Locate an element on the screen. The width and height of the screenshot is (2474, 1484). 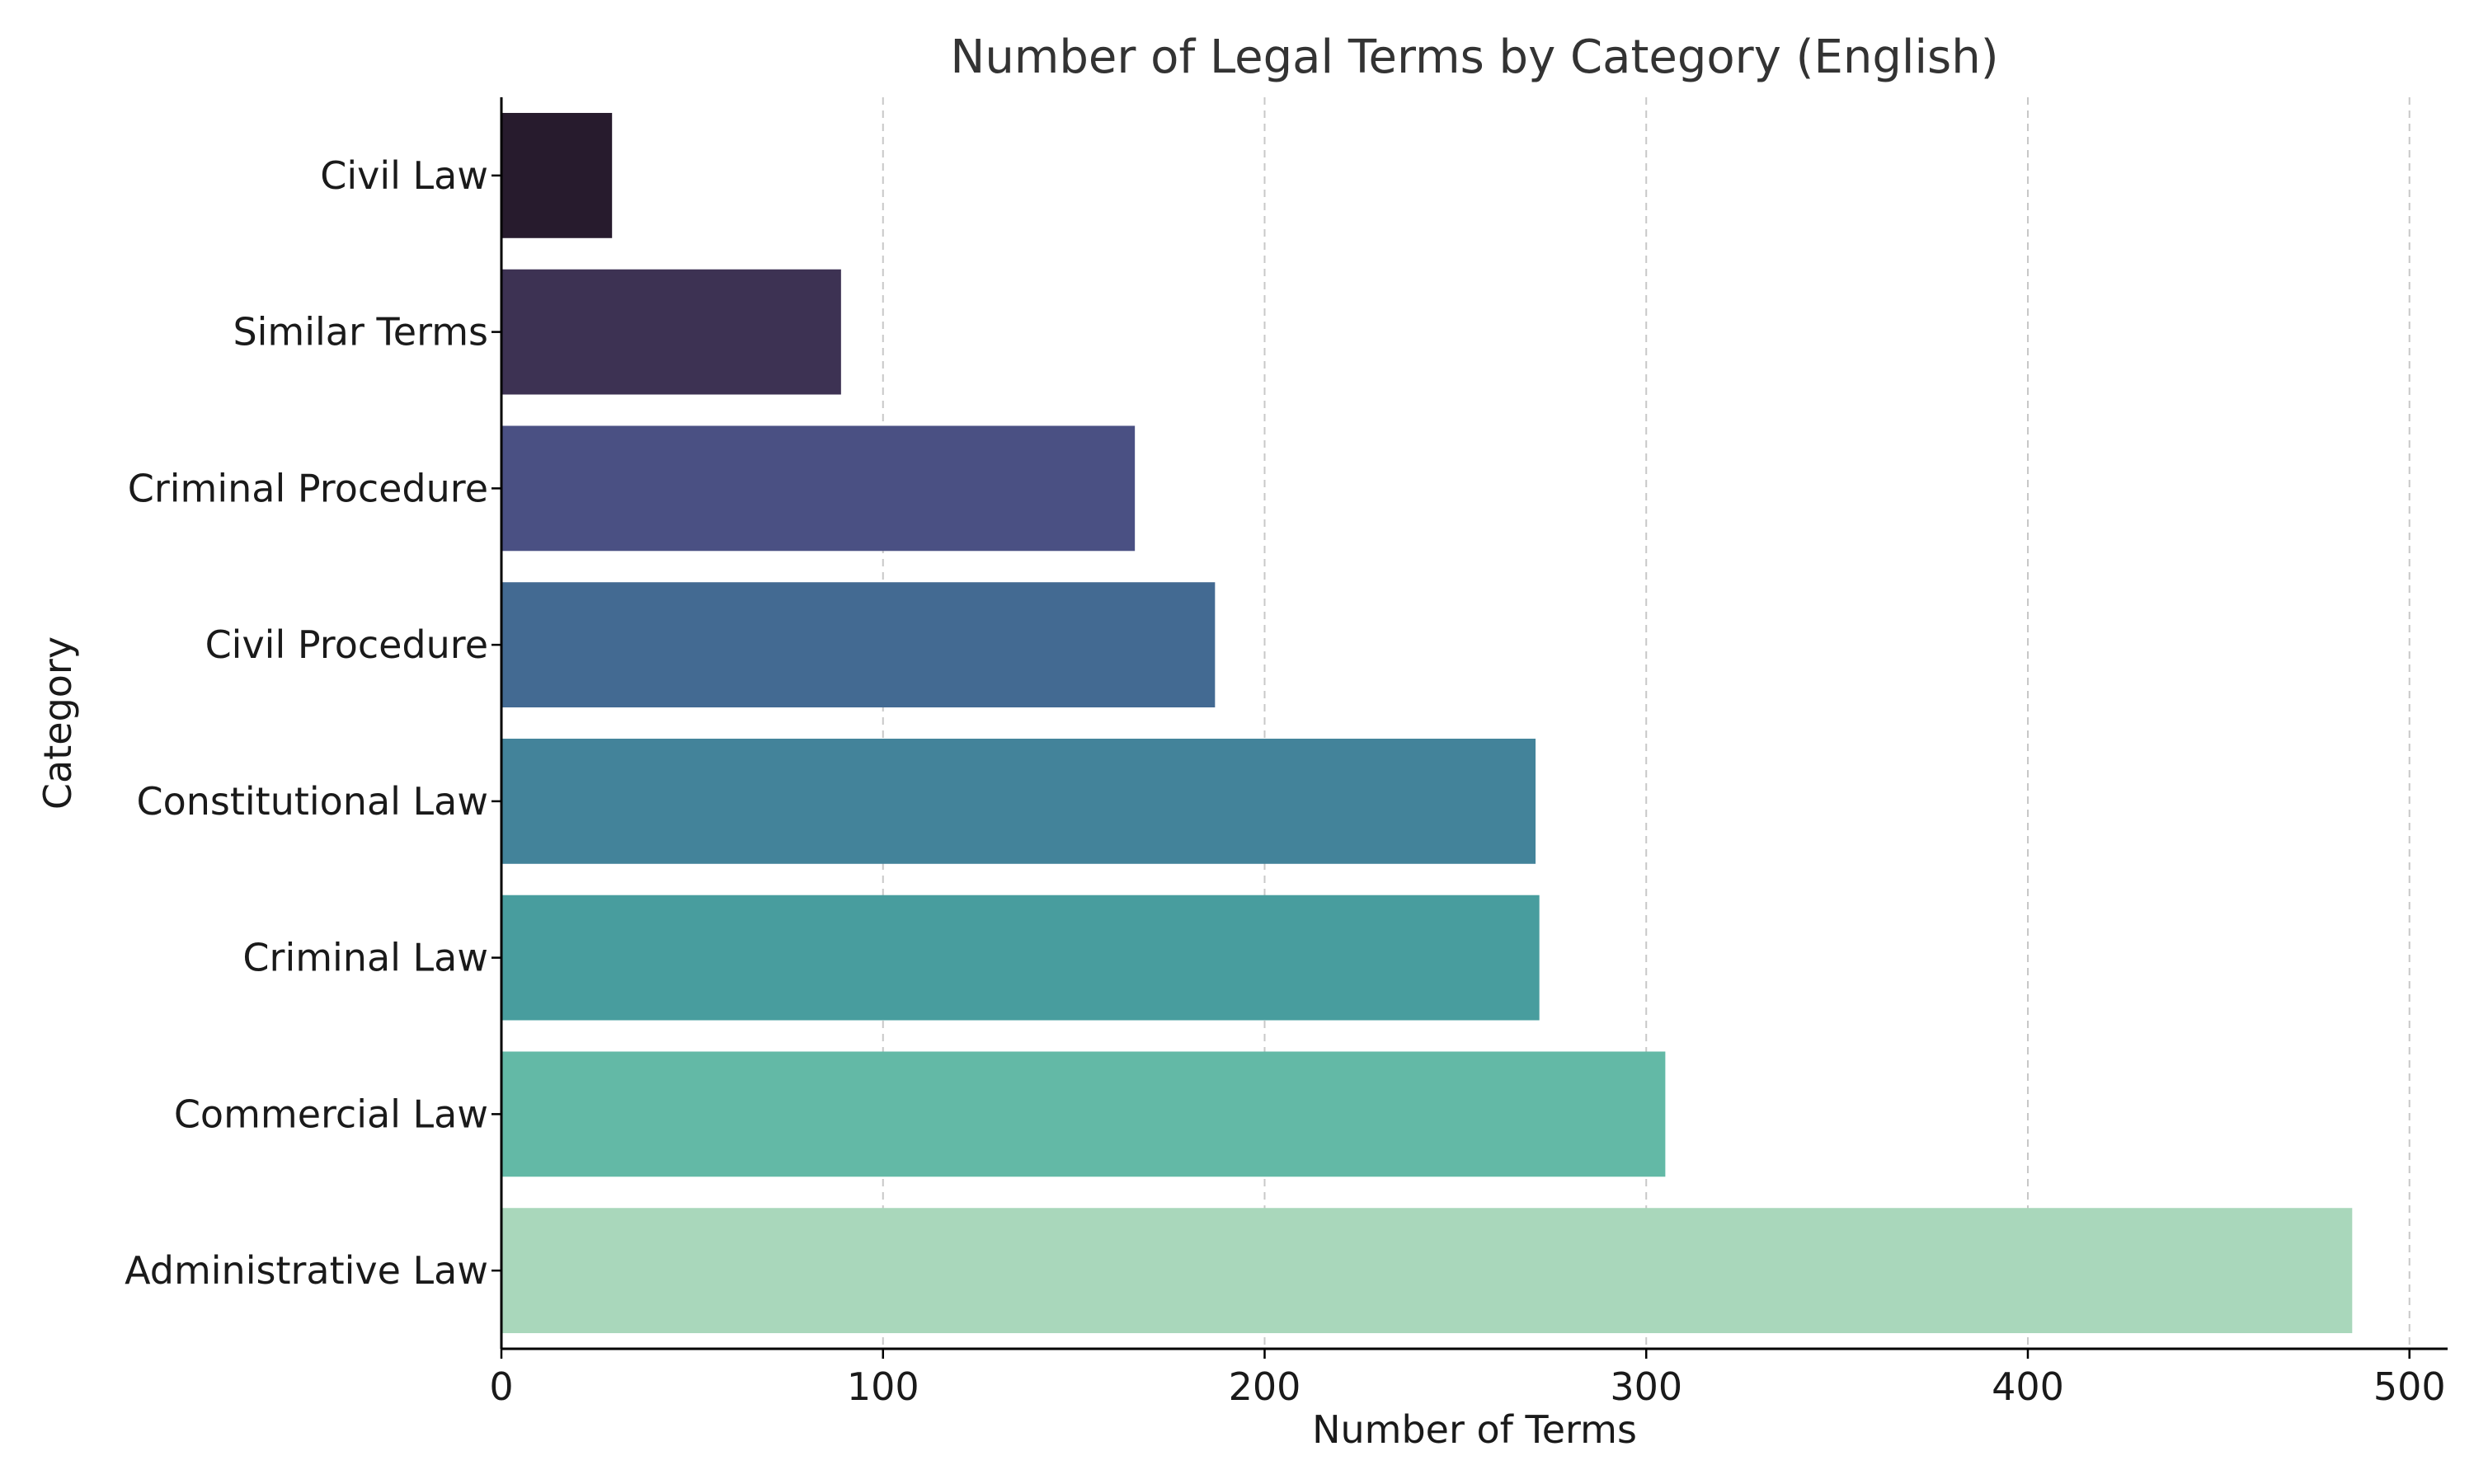
x-tick-label: 500 is located at coordinates (2409, 1386).